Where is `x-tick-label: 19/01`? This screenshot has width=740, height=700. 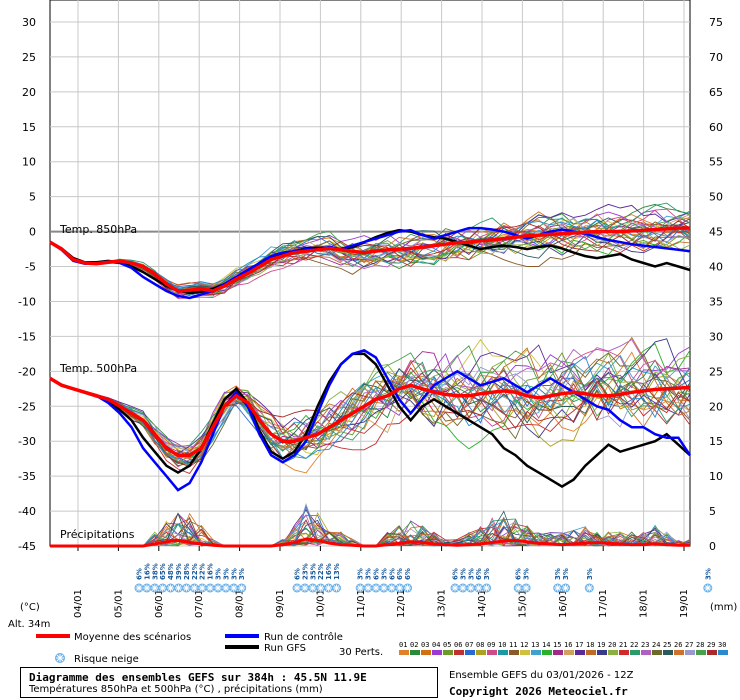
x-tick-label: 19/01 is located at coordinates (684, 603).